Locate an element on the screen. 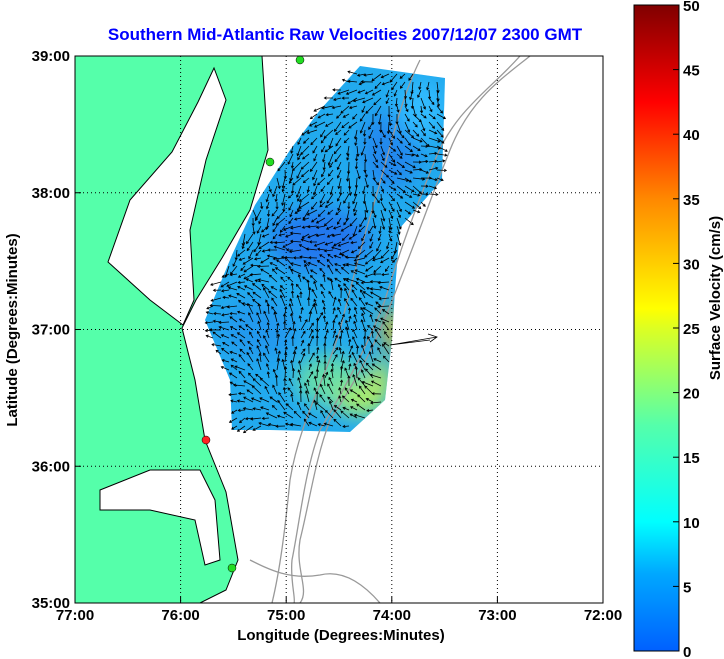  x-tick-label: 72:00 is located at coordinates (603, 615).